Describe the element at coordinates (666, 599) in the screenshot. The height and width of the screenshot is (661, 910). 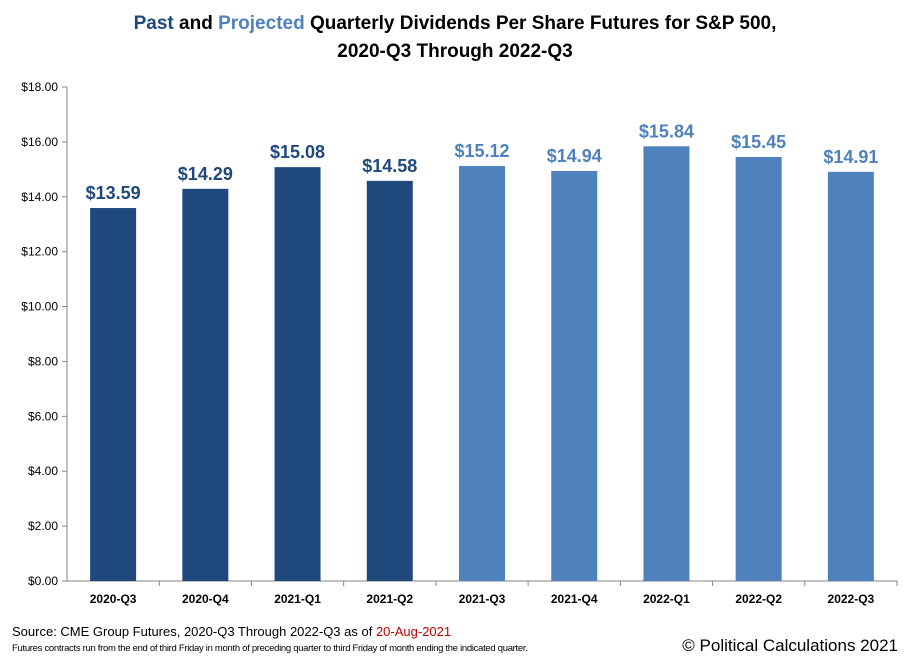
I see `x-tick-label: 2022-Q1` at that location.